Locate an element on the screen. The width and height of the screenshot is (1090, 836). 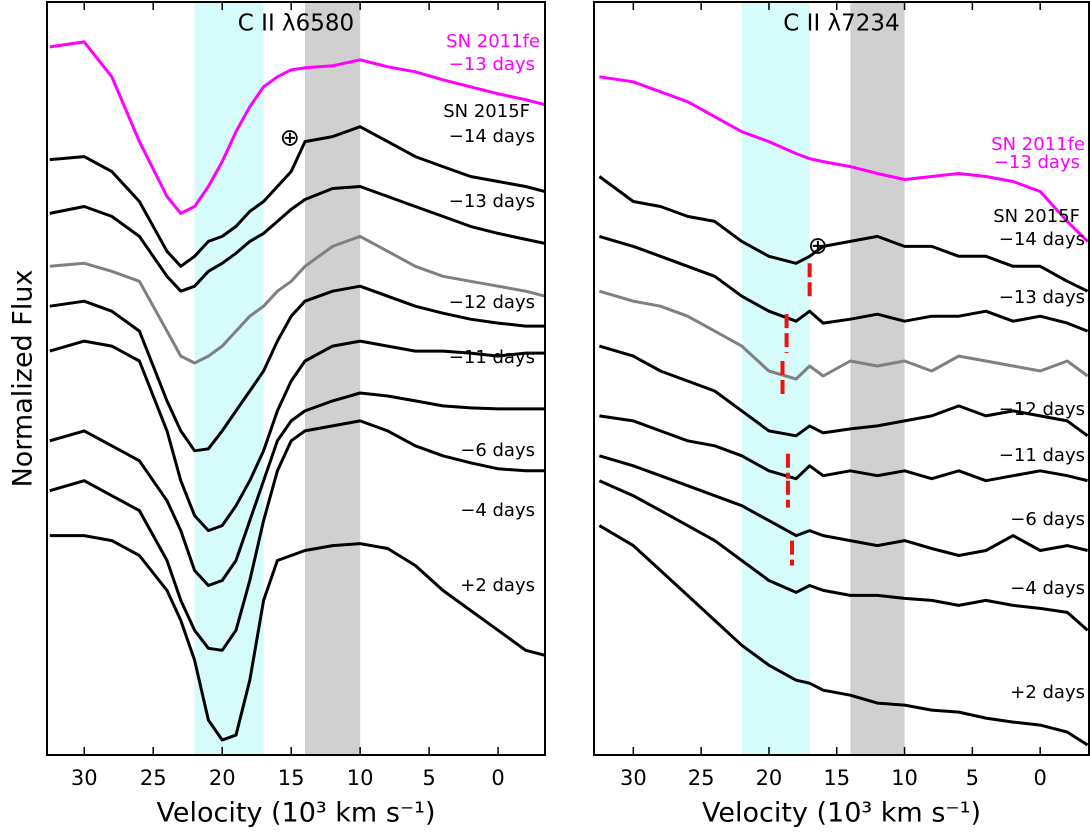
y-axis-label: Normalized Flux is located at coordinates (23, 379).